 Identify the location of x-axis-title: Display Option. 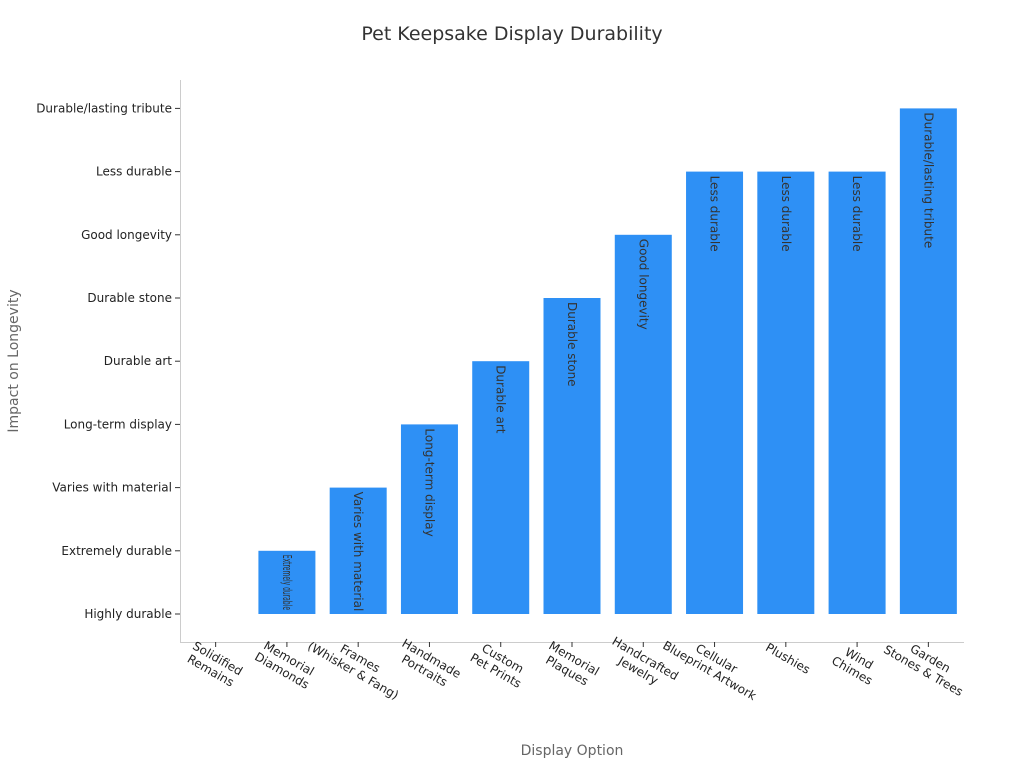
(572, 751).